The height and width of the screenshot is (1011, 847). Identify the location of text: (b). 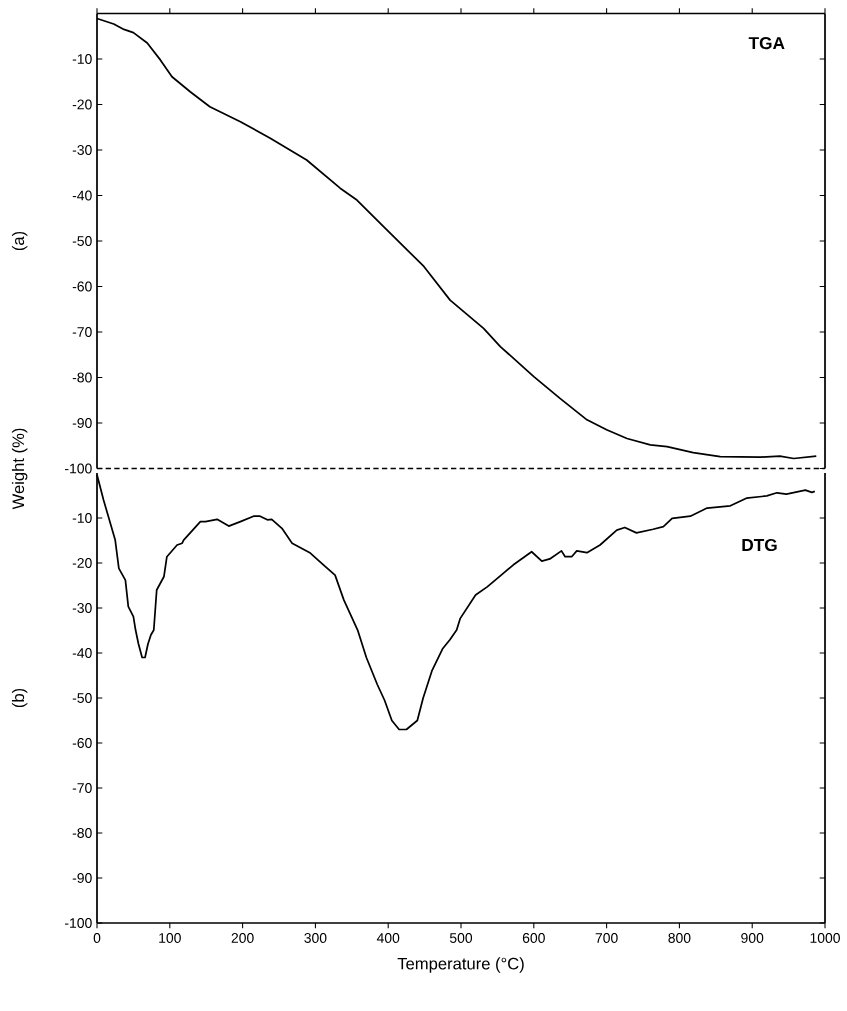
(19, 698).